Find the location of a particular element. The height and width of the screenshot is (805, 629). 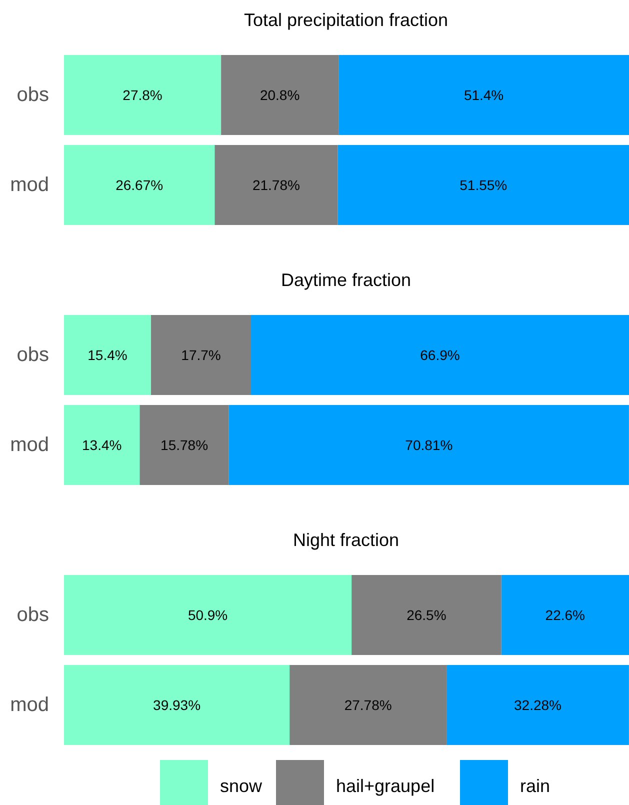

data-label: 70.81% is located at coordinates (429, 444).